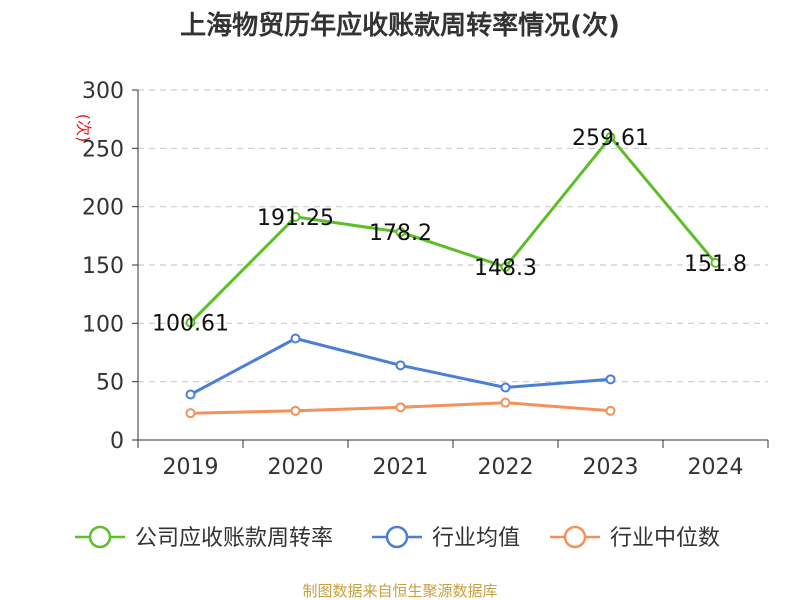 This screenshot has height=600, width=800. I want to click on data-point-0-2021, so click(400, 232).